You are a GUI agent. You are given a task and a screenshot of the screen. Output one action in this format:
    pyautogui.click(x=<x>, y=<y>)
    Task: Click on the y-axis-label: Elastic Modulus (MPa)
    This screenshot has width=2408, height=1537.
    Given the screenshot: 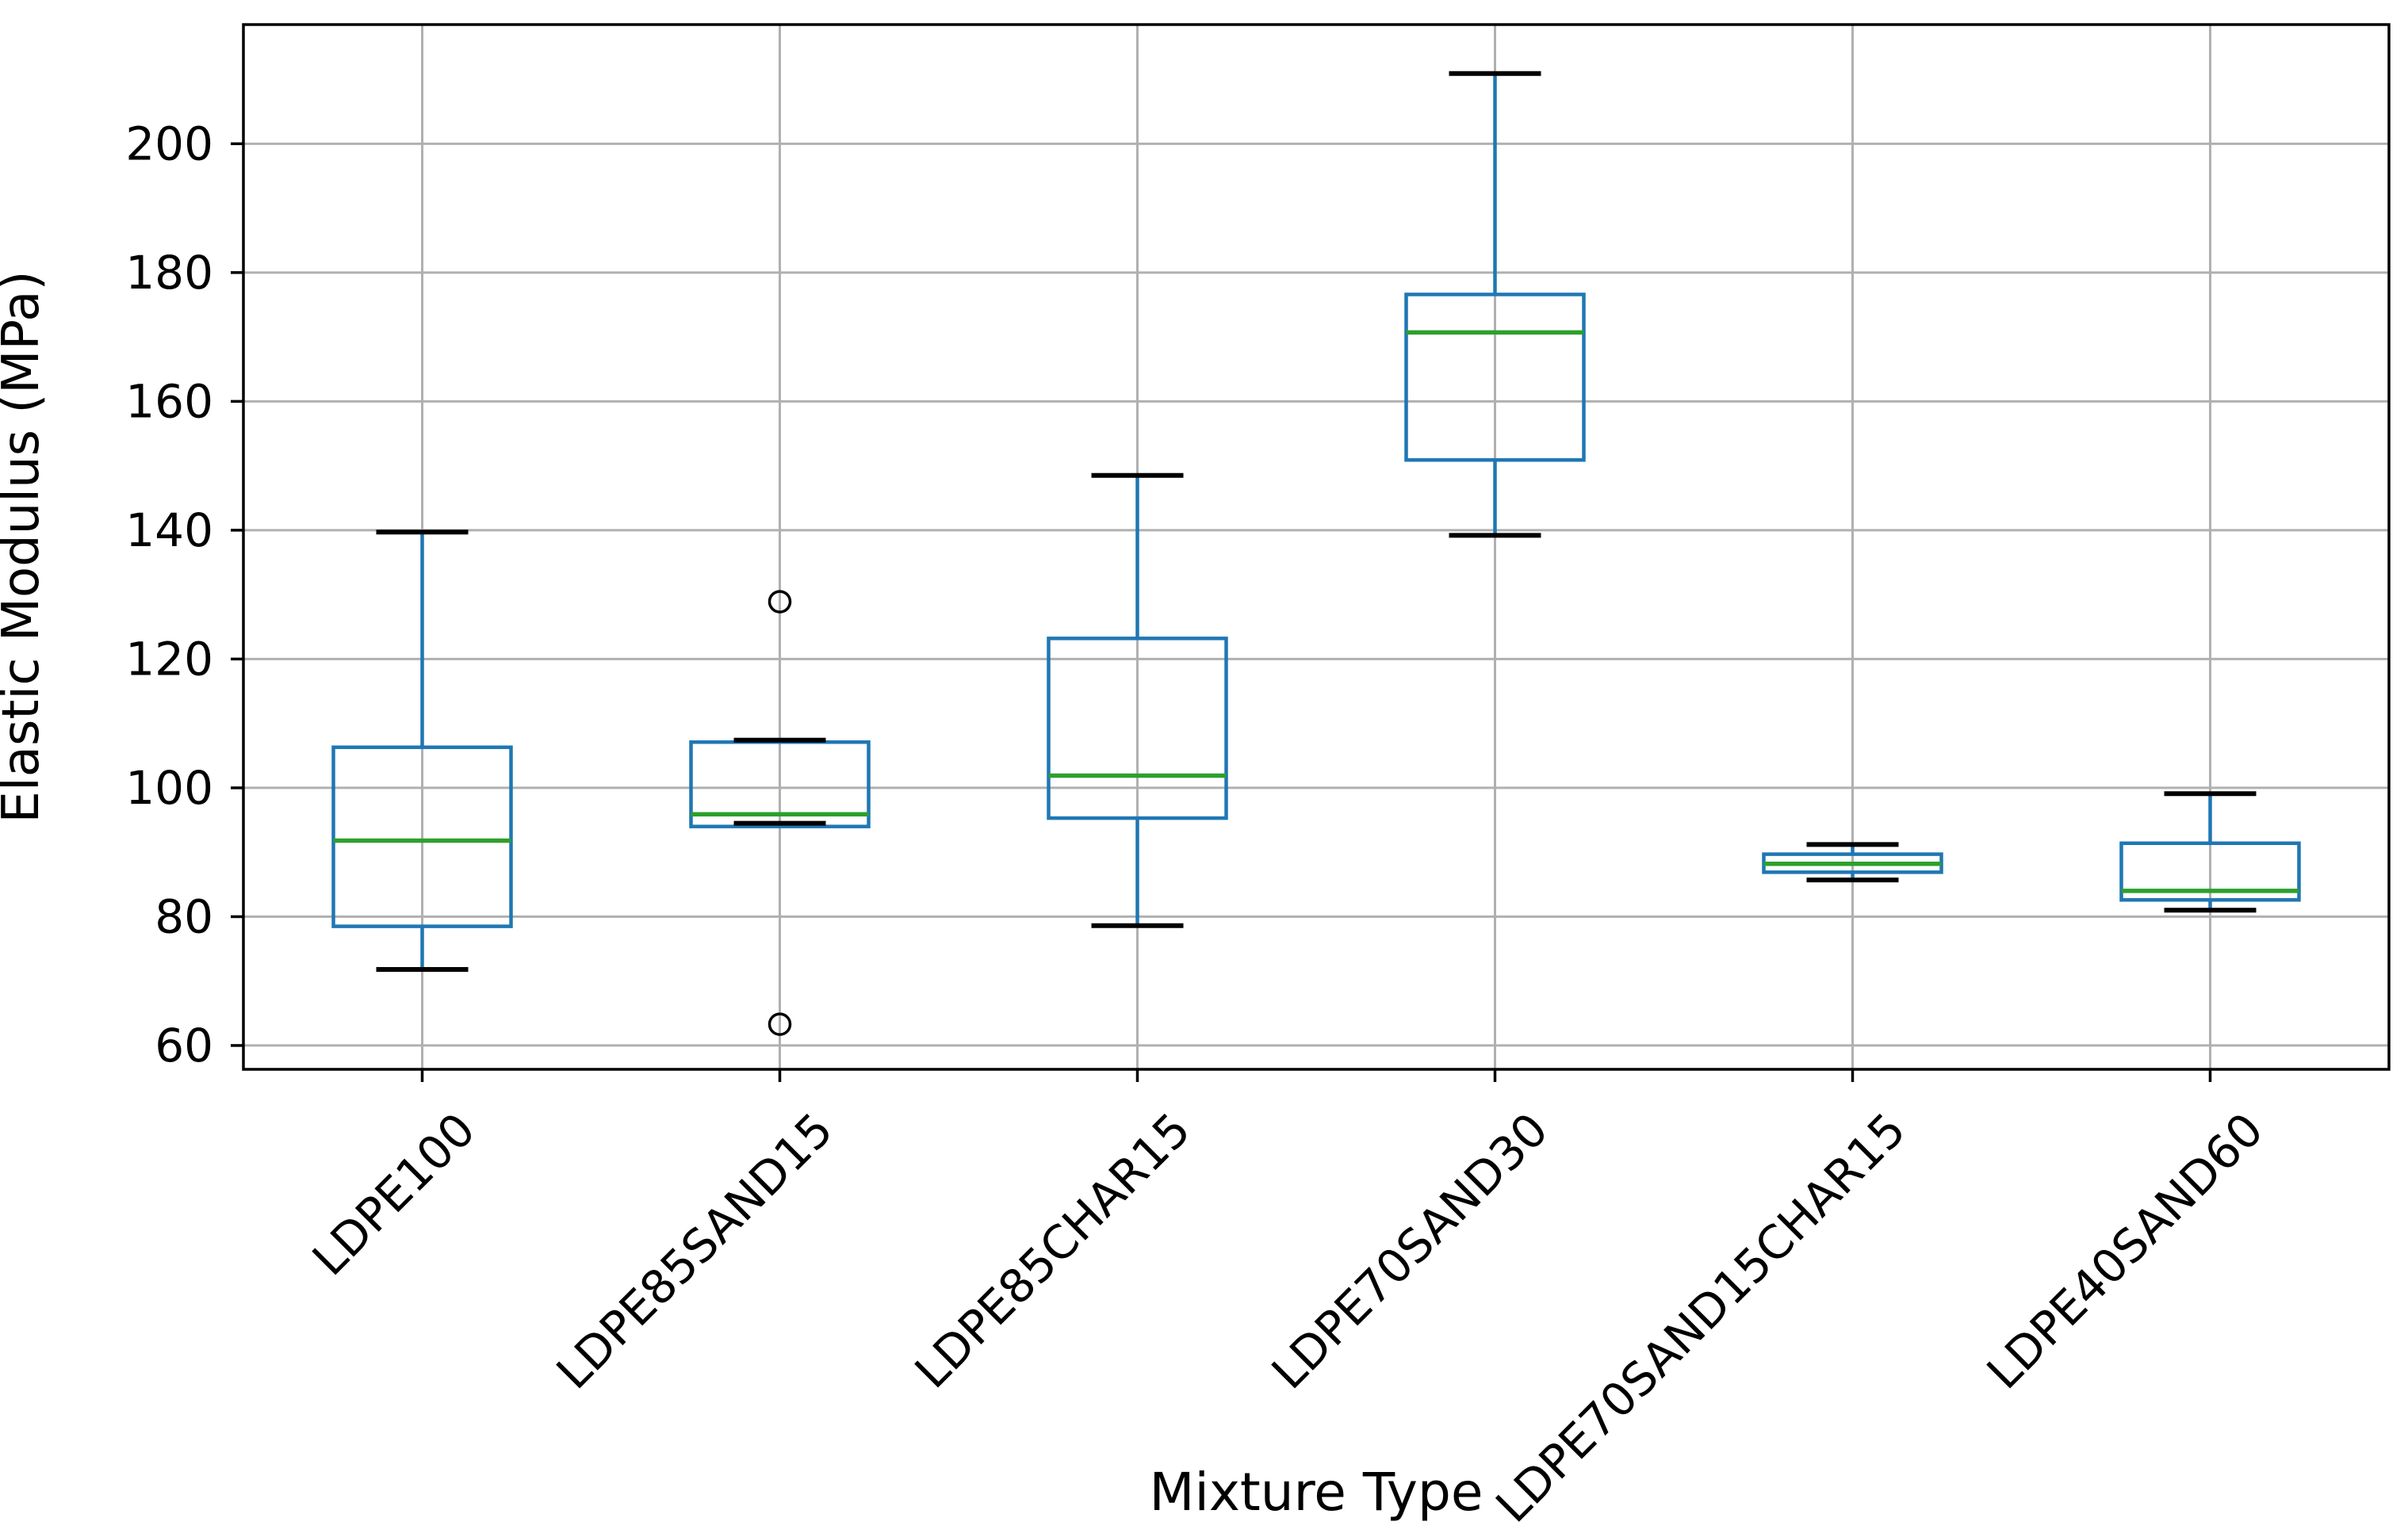 What is the action you would take?
    pyautogui.click(x=25, y=547)
    